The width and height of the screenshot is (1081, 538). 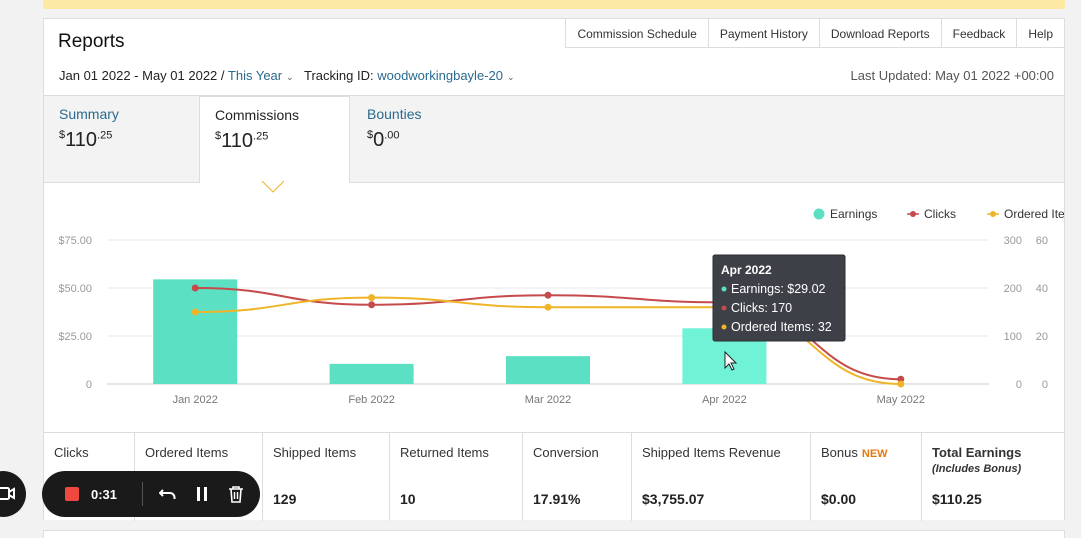 I want to click on period-link: This Year, so click(x=255, y=75).